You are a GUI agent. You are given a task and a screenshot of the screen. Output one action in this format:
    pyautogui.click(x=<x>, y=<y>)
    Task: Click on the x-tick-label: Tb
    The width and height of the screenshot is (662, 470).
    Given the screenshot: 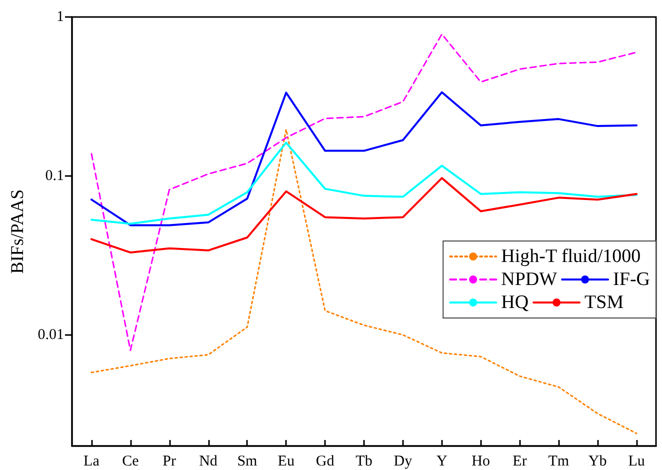 What is the action you would take?
    pyautogui.click(x=364, y=462)
    